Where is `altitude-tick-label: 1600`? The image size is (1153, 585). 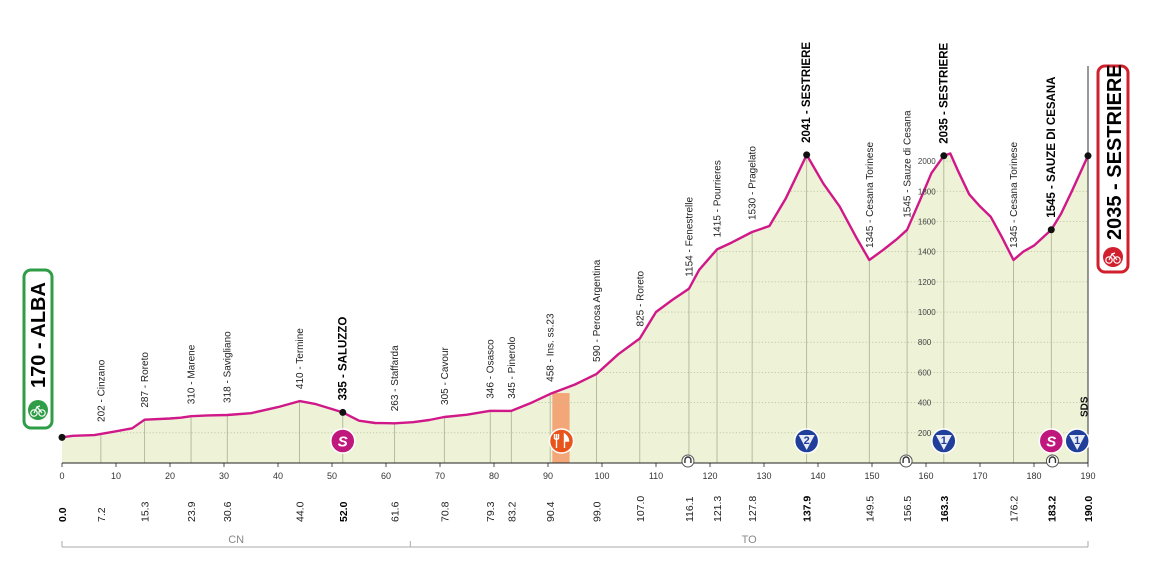
altitude-tick-label: 1600 is located at coordinates (927, 221).